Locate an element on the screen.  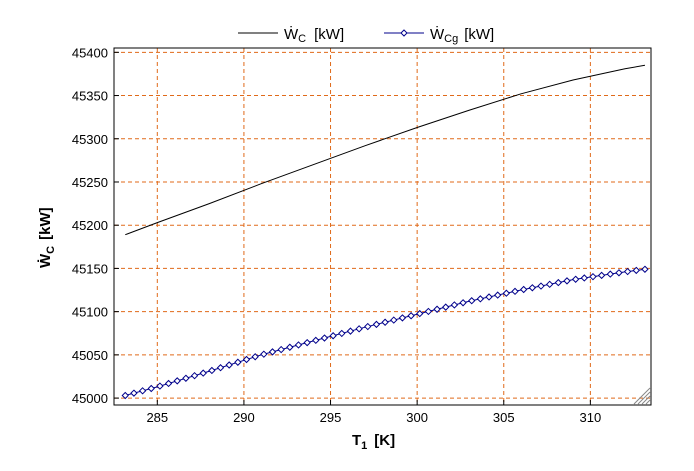
legend-label-wcg: ẆCg [kW] is located at coordinates (462, 35).